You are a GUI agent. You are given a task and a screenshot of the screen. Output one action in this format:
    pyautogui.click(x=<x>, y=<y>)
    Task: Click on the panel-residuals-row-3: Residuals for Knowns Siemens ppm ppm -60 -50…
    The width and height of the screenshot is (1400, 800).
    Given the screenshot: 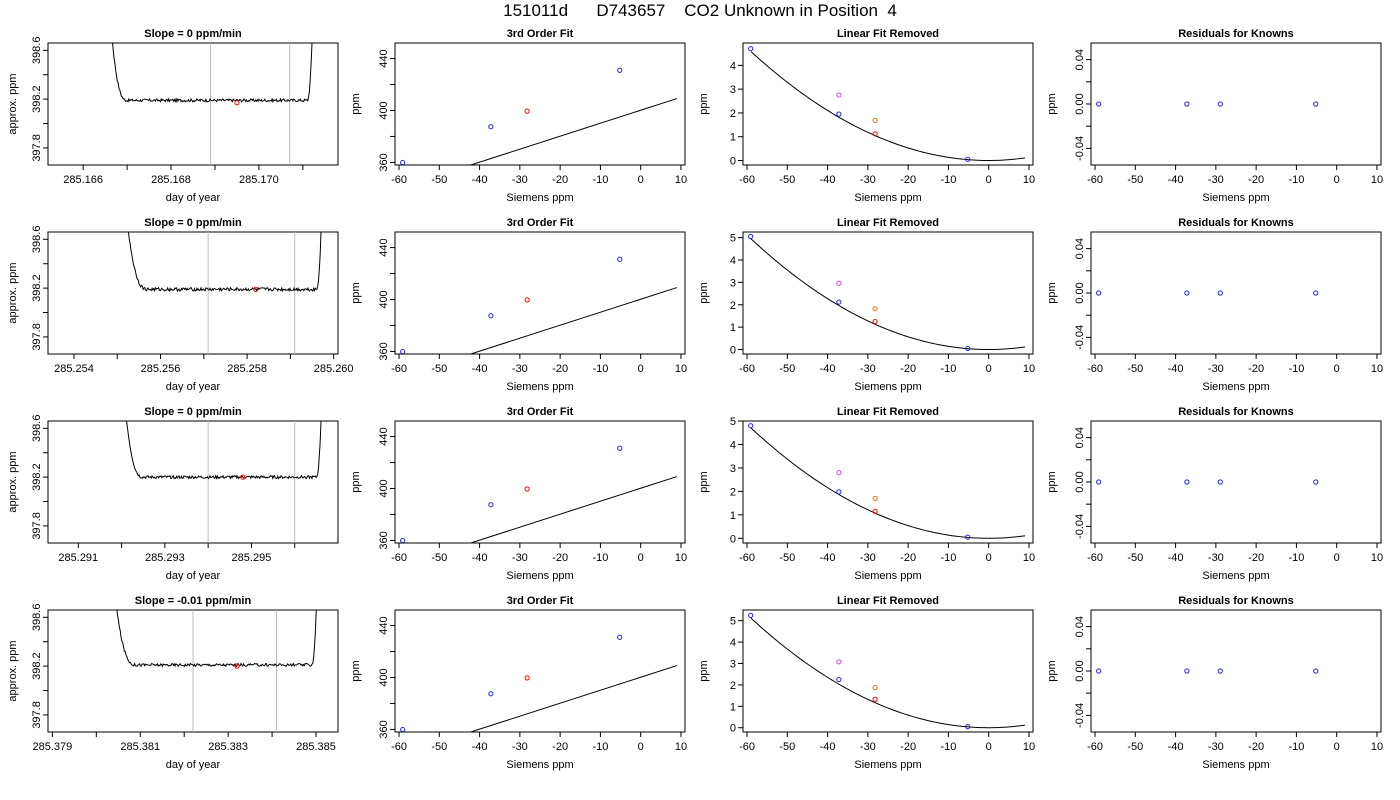 What is the action you would take?
    pyautogui.click(x=1214, y=494)
    